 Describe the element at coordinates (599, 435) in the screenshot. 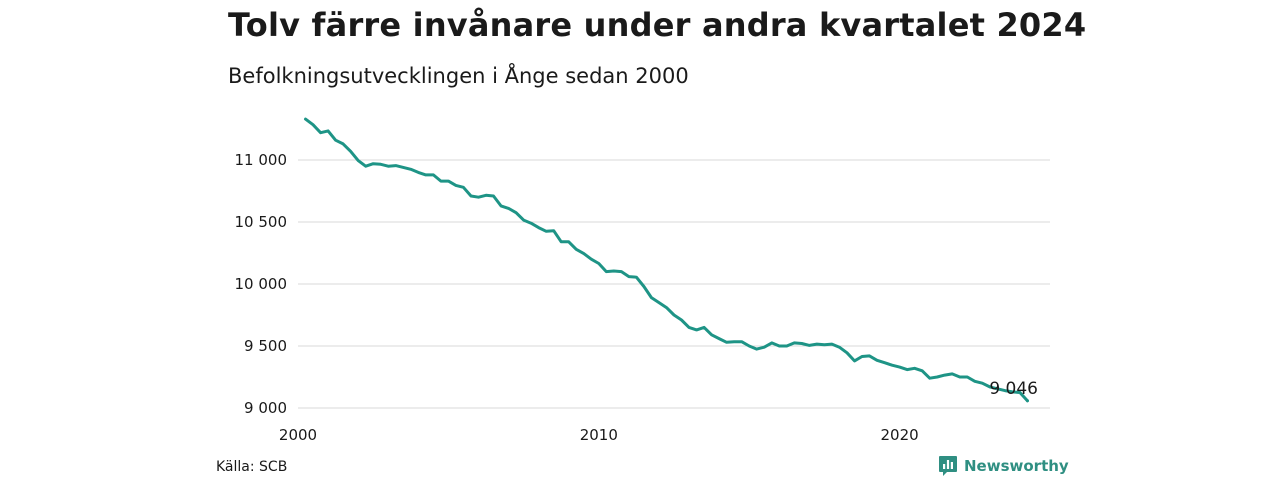

I see `x-tick-label: 2010` at that location.